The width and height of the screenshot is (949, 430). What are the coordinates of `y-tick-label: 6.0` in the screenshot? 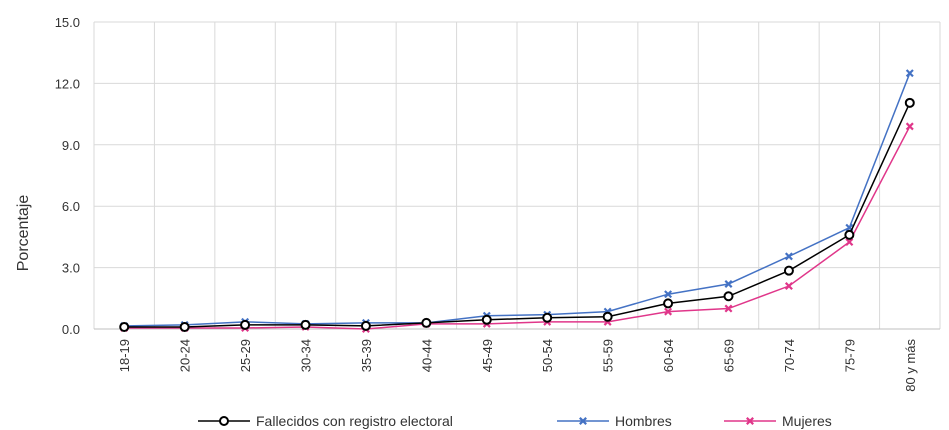 It's located at (71, 206).